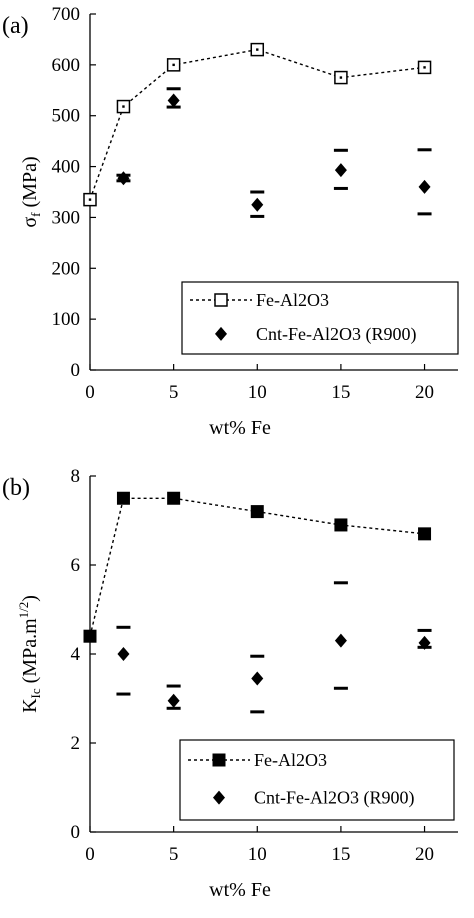 The height and width of the screenshot is (918, 474). Describe the element at coordinates (66, 65) in the screenshot. I see `y-tick-label: 600` at that location.